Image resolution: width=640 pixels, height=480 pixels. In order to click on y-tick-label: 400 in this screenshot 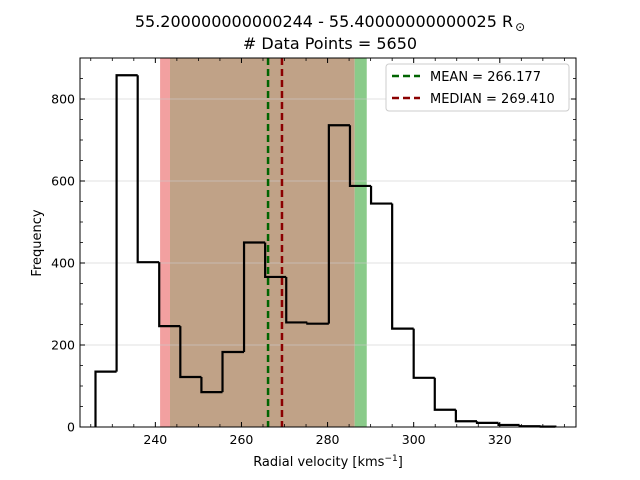, I will do `click(63, 263)`.